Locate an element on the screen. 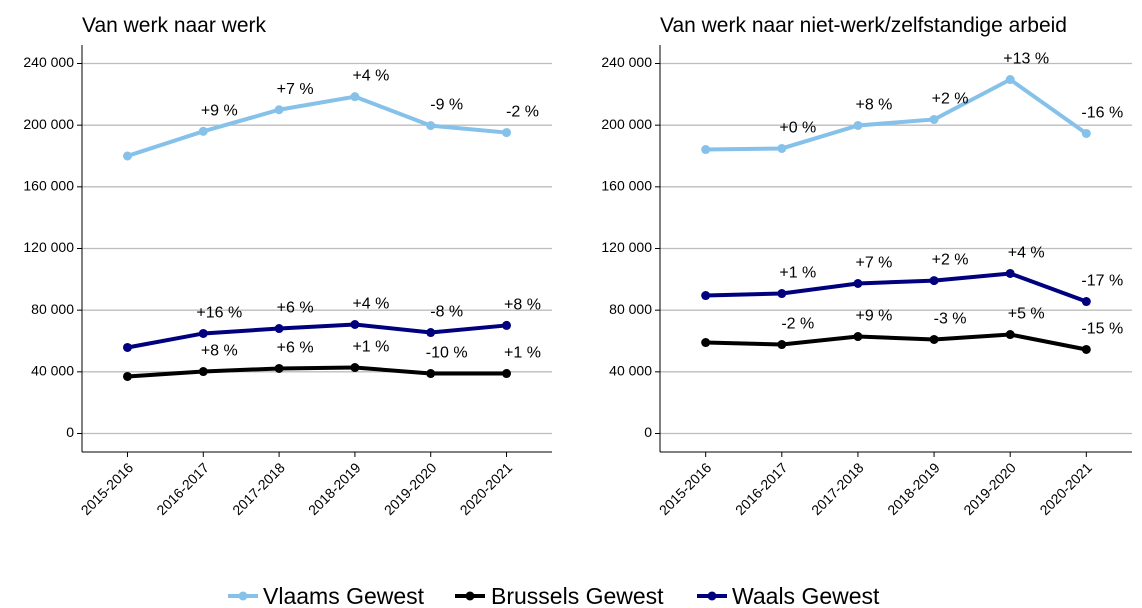  change-label: +9 % is located at coordinates (219, 110).